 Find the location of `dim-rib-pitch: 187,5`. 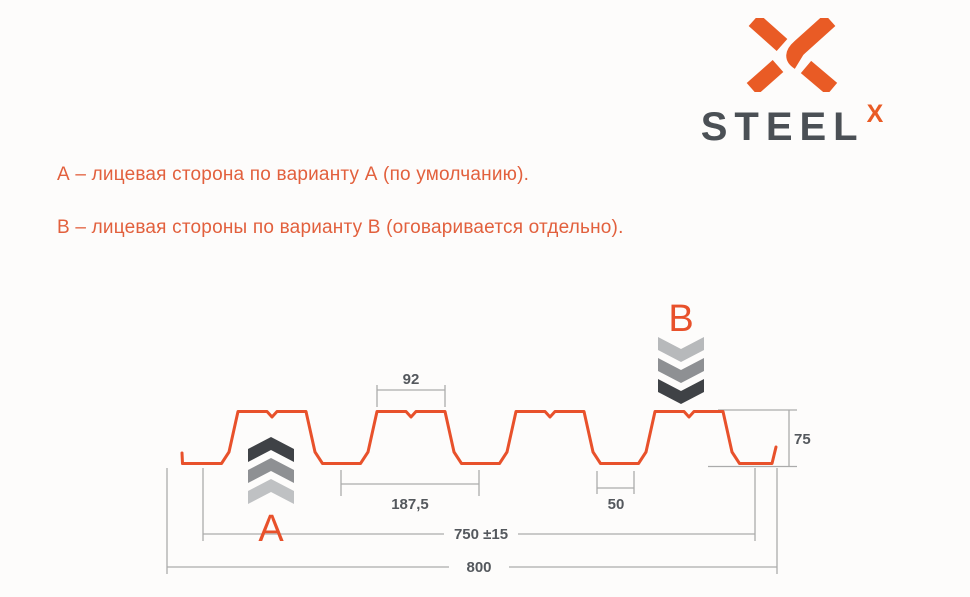

dim-rib-pitch: 187,5 is located at coordinates (410, 491).